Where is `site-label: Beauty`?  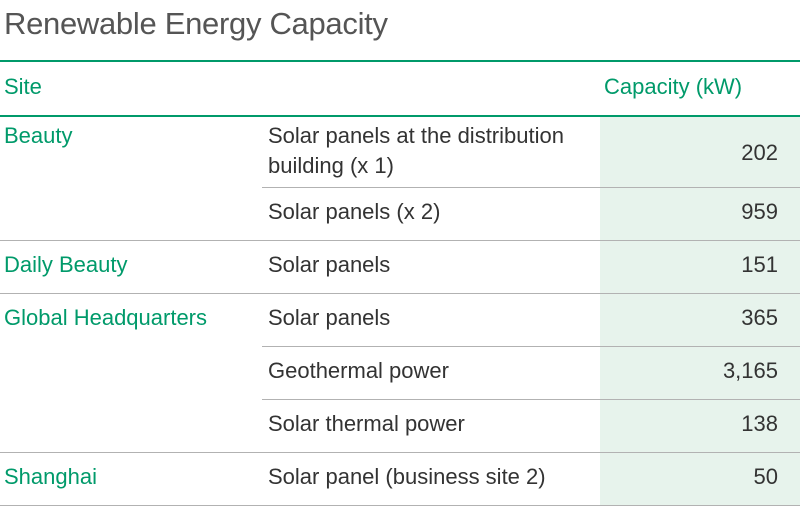 site-label: Beauty is located at coordinates (38, 135).